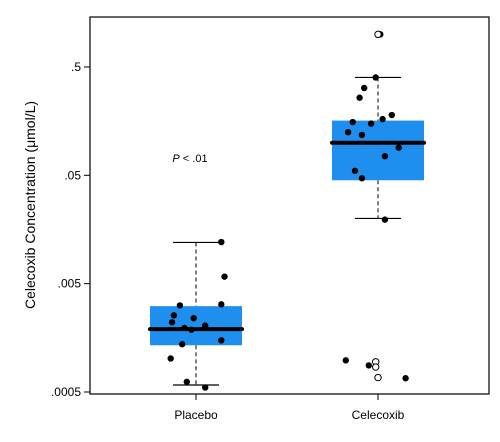 The width and height of the screenshot is (500, 442). What do you see at coordinates (70, 284) in the screenshot?
I see `y-tick-label: .005` at bounding box center [70, 284].